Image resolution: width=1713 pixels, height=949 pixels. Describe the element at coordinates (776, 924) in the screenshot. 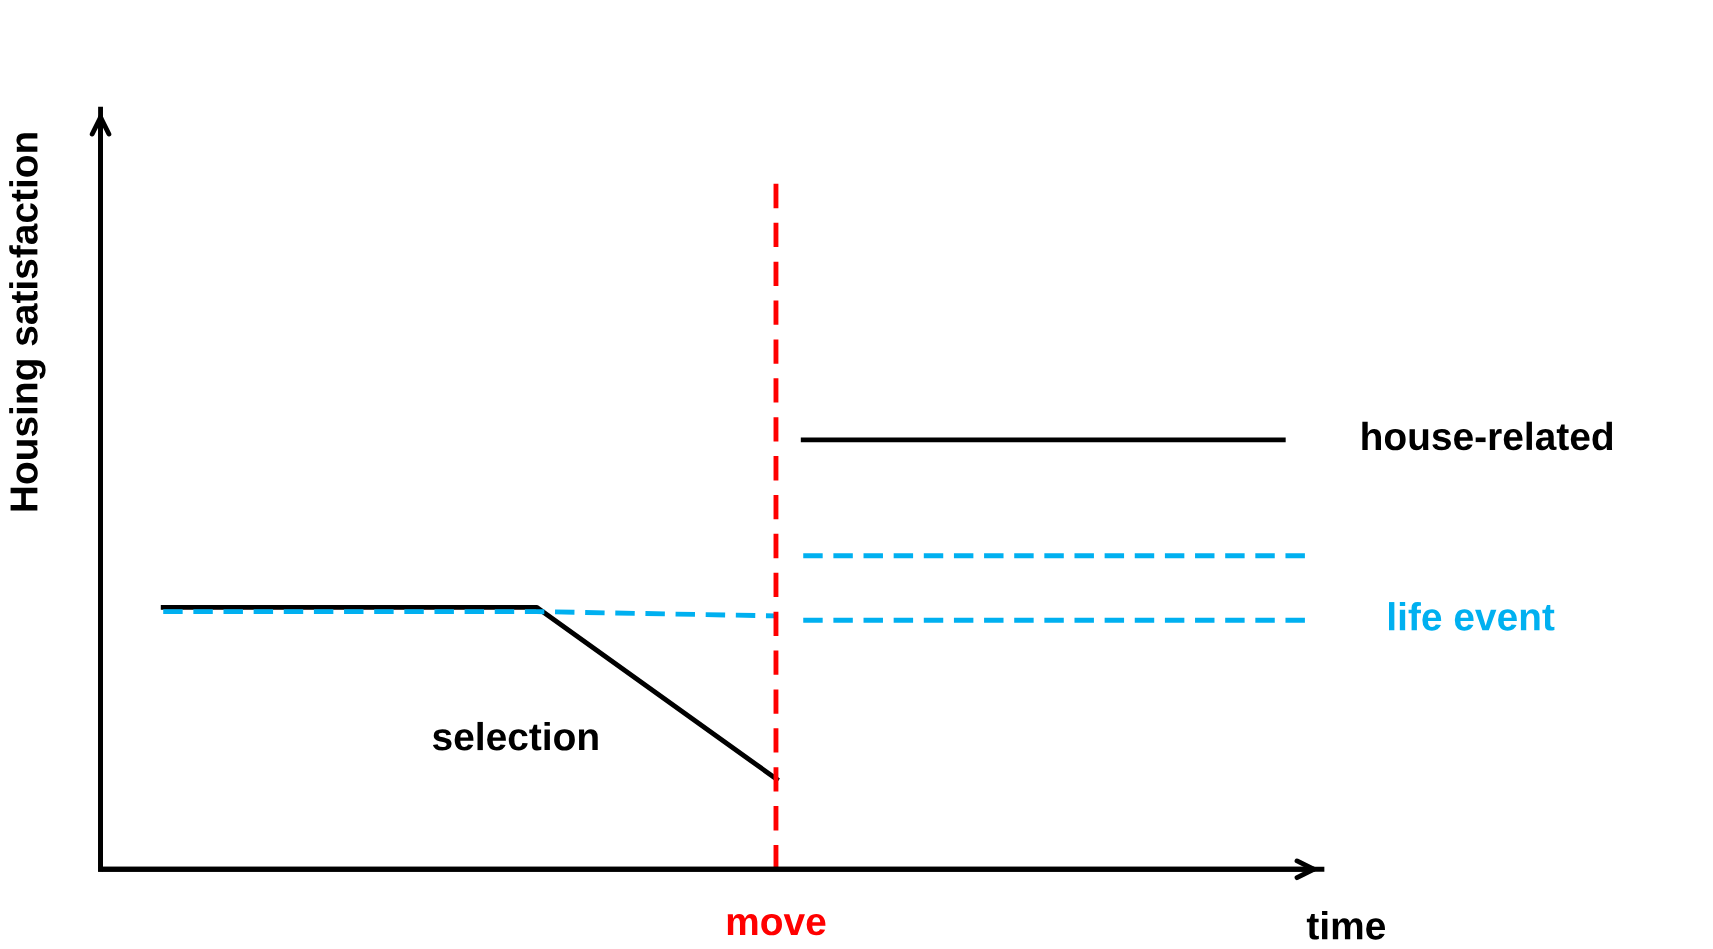

I see `text: move` at that location.